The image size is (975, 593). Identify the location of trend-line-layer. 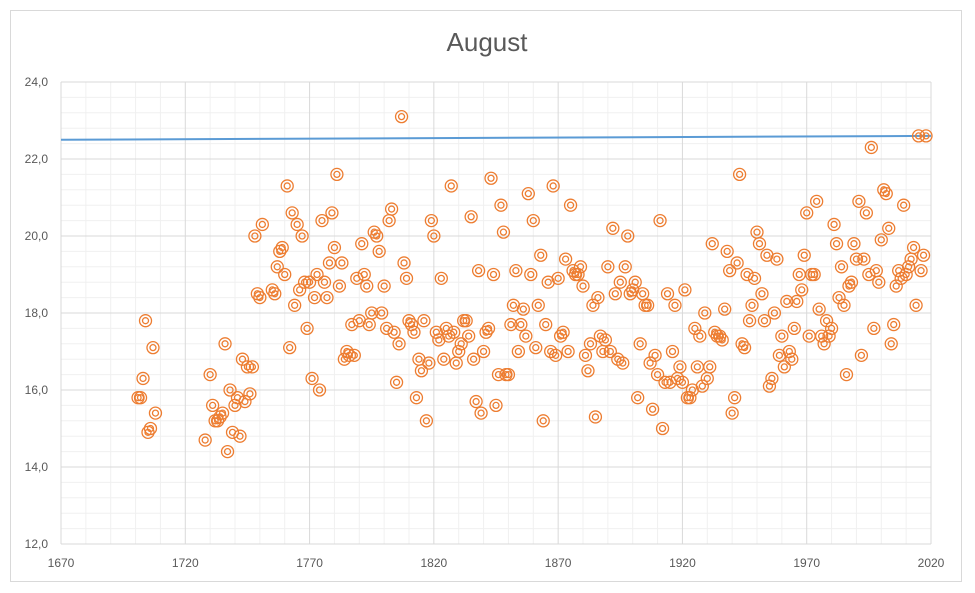
(496, 137).